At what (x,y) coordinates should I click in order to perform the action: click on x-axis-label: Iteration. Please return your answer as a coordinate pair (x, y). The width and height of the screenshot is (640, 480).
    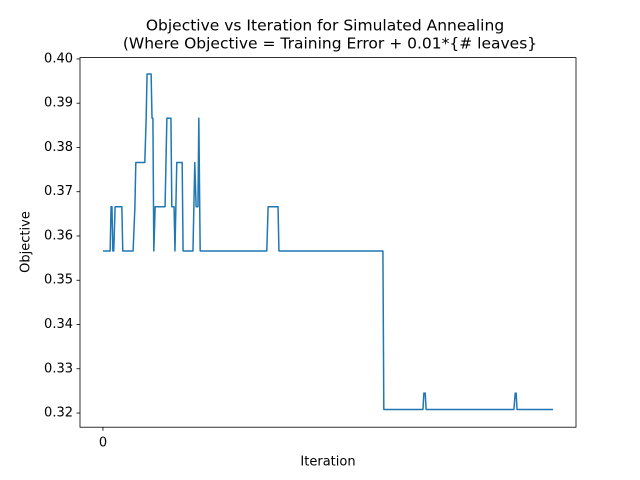
    Looking at the image, I should click on (327, 462).